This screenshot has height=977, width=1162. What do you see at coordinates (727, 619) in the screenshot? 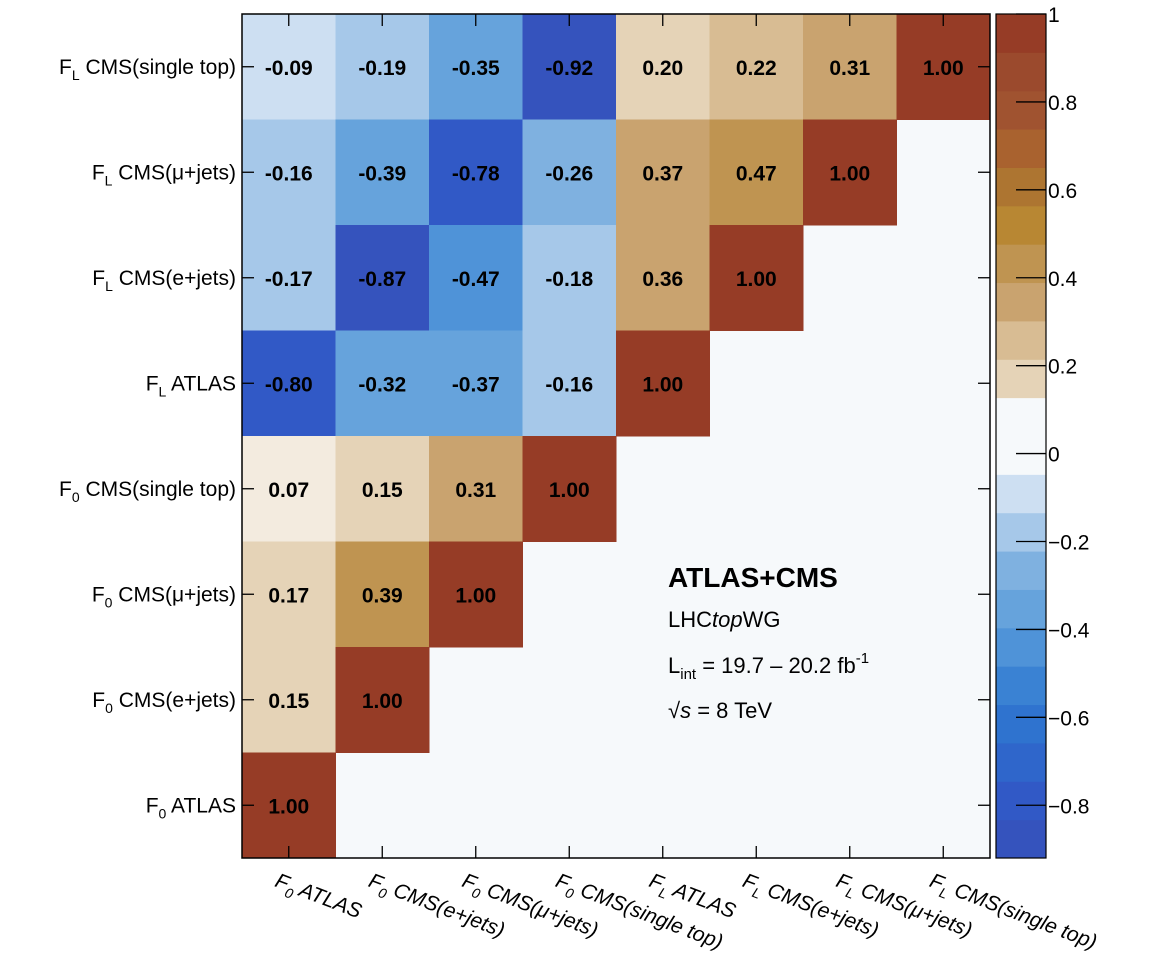
I see `annotation-group-italic: top` at bounding box center [727, 619].